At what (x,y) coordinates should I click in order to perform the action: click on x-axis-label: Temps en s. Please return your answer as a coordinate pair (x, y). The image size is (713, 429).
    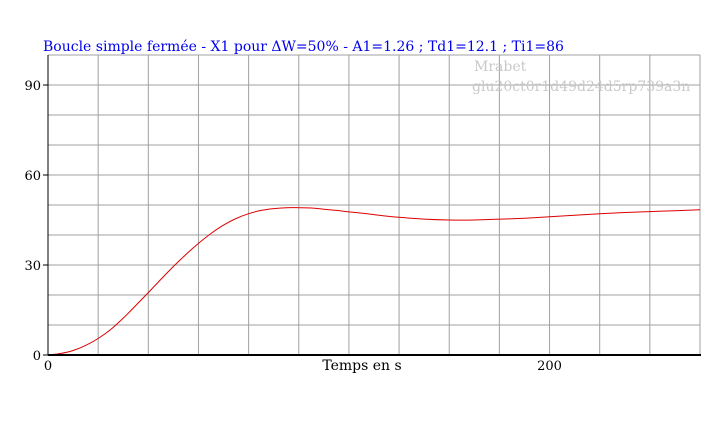
    Looking at the image, I should click on (361, 366).